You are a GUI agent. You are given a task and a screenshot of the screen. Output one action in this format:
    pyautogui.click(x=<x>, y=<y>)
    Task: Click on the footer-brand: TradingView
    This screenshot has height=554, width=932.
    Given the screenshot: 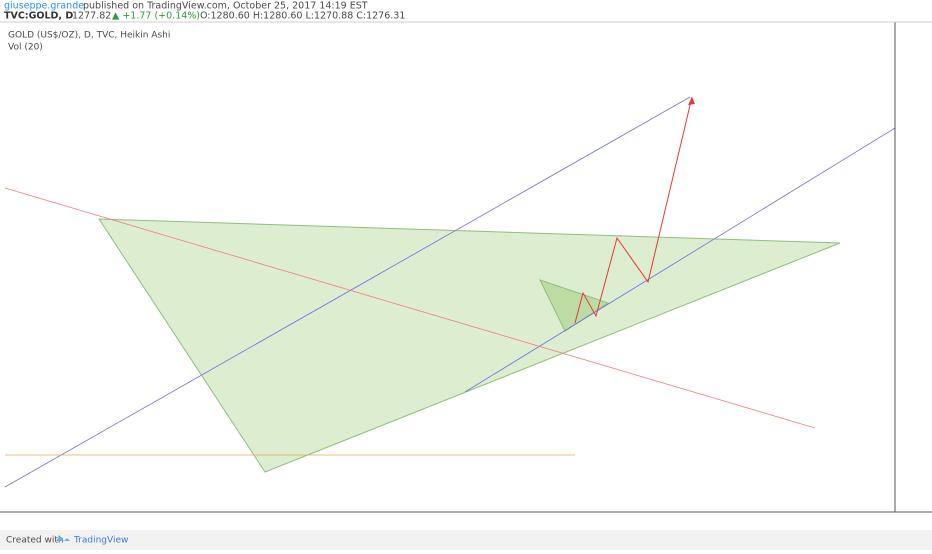 What is the action you would take?
    pyautogui.click(x=100, y=541)
    